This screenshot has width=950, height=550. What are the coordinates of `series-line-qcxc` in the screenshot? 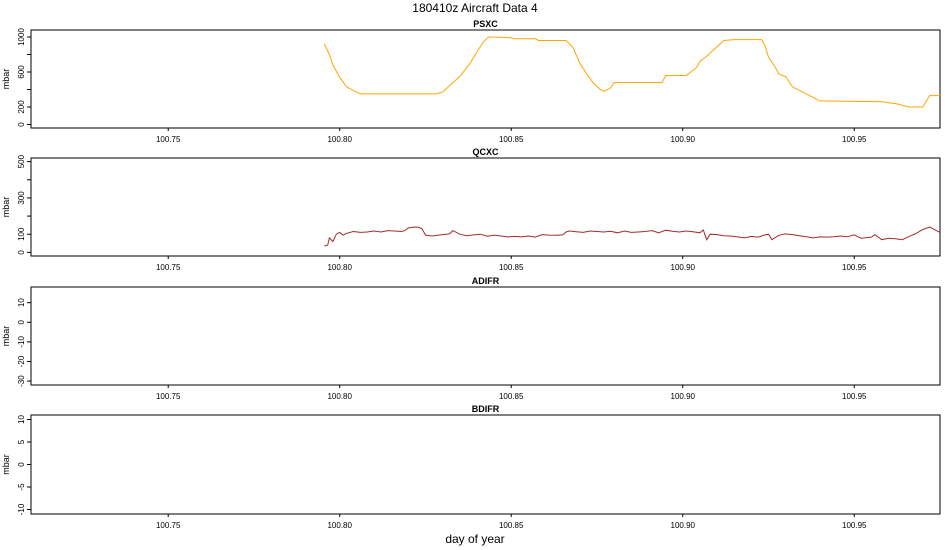 It's located at (632, 236).